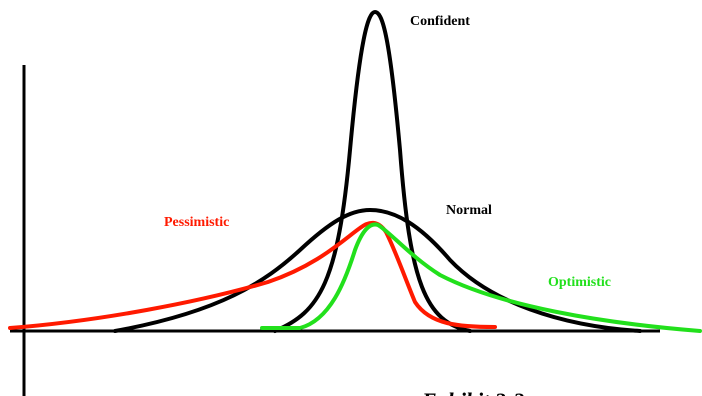 This screenshot has width=702, height=396. I want to click on caption: Exhibit 3-2, so click(472, 392).